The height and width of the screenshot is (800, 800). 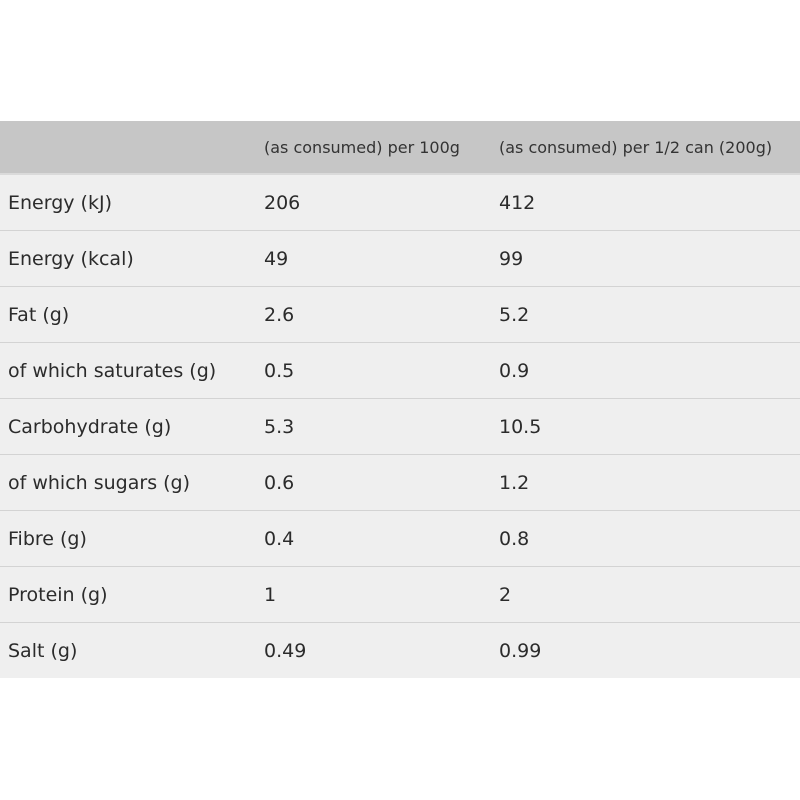 I want to click on value-per-100g: 0.6, so click(x=373, y=482).